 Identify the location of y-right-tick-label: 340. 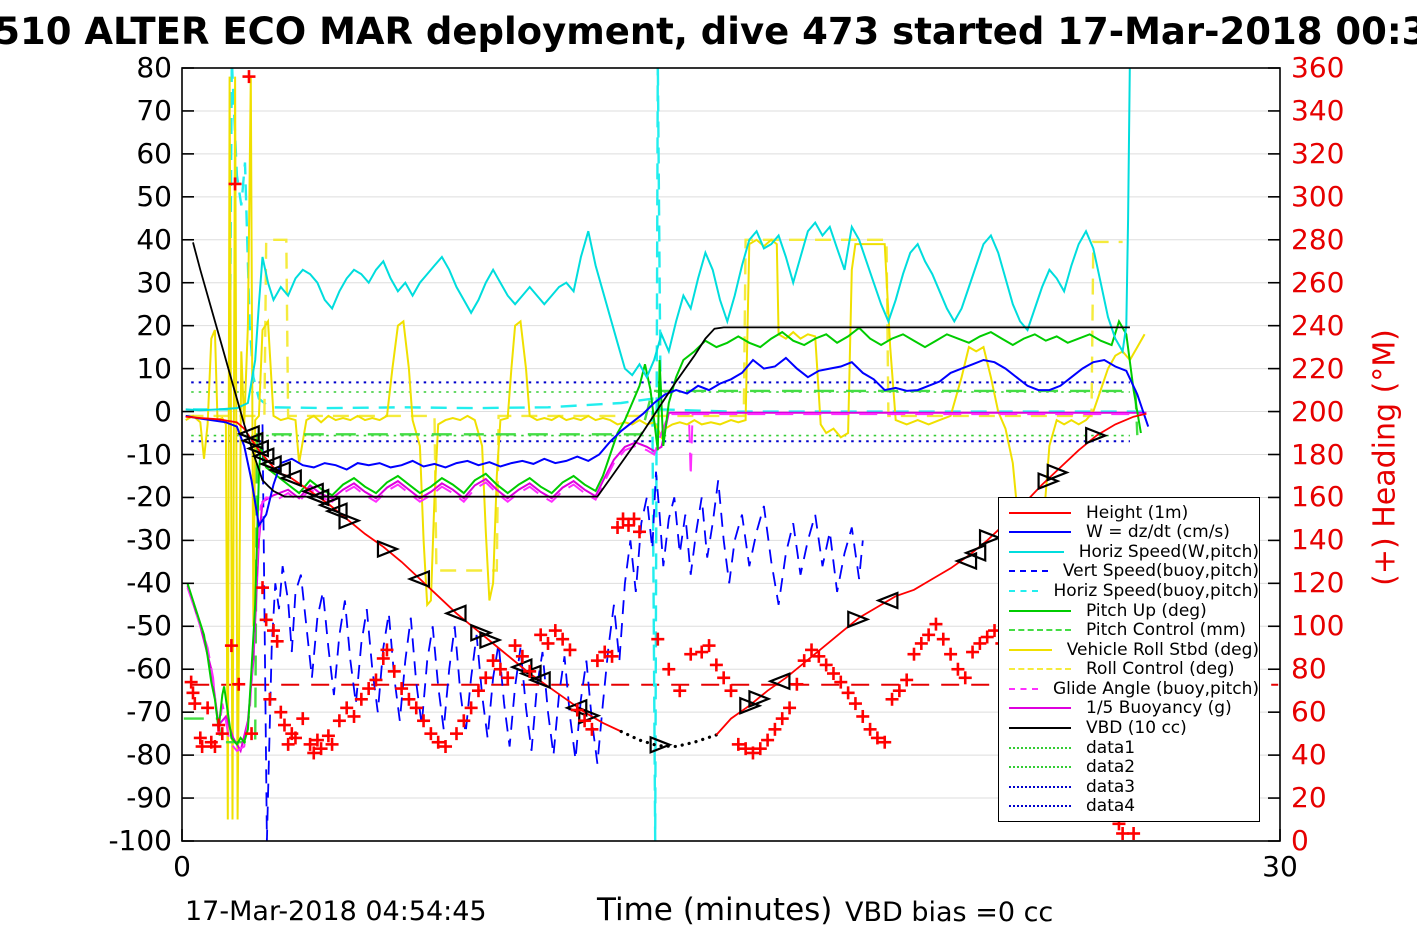
(1318, 110).